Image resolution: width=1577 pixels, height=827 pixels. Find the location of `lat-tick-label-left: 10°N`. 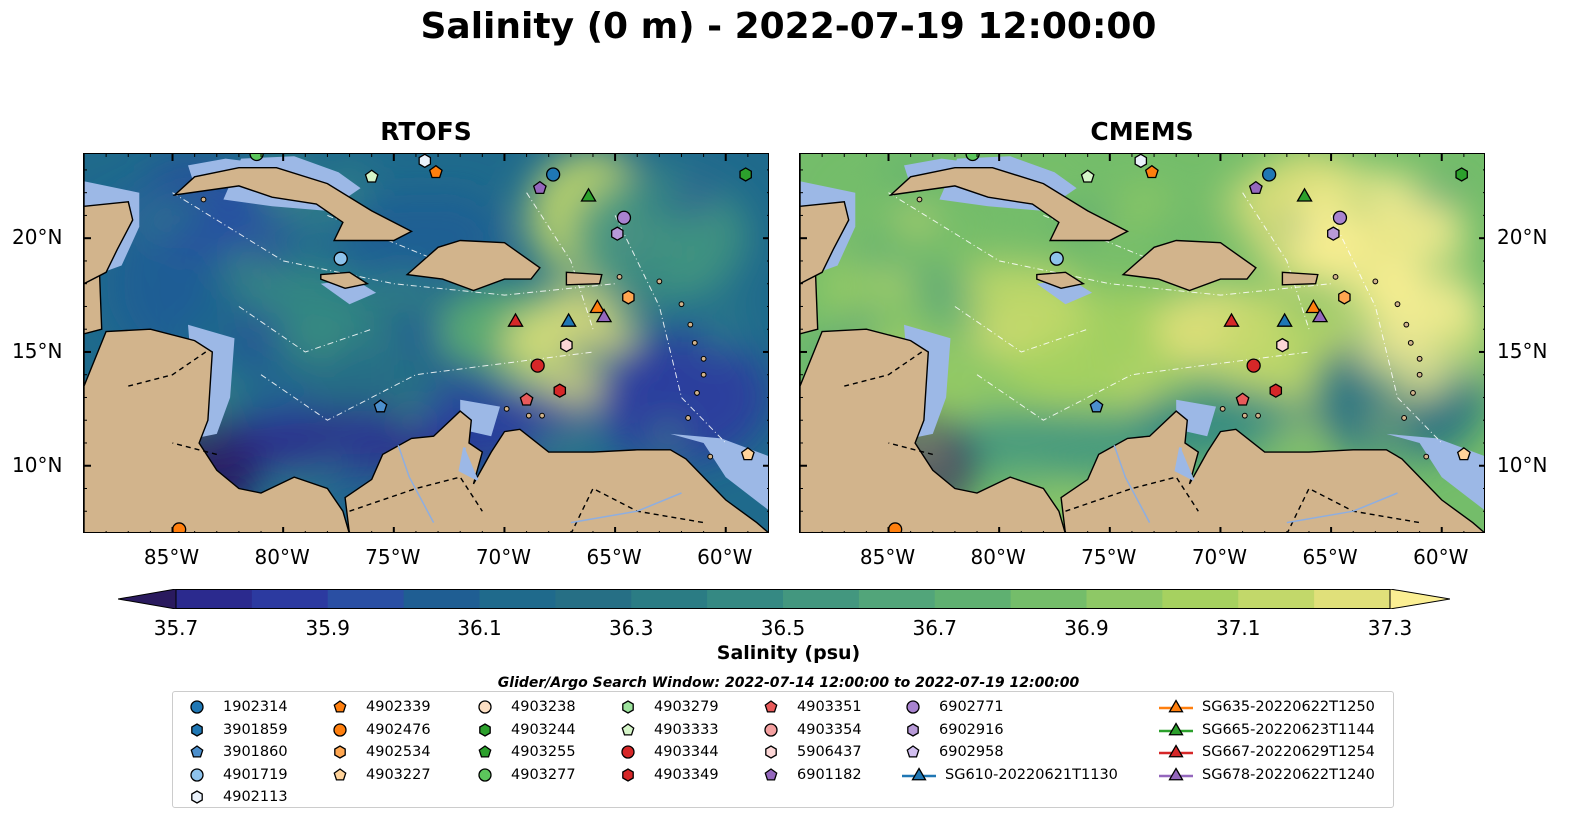

lat-tick-label-left: 10°N is located at coordinates (37, 464).